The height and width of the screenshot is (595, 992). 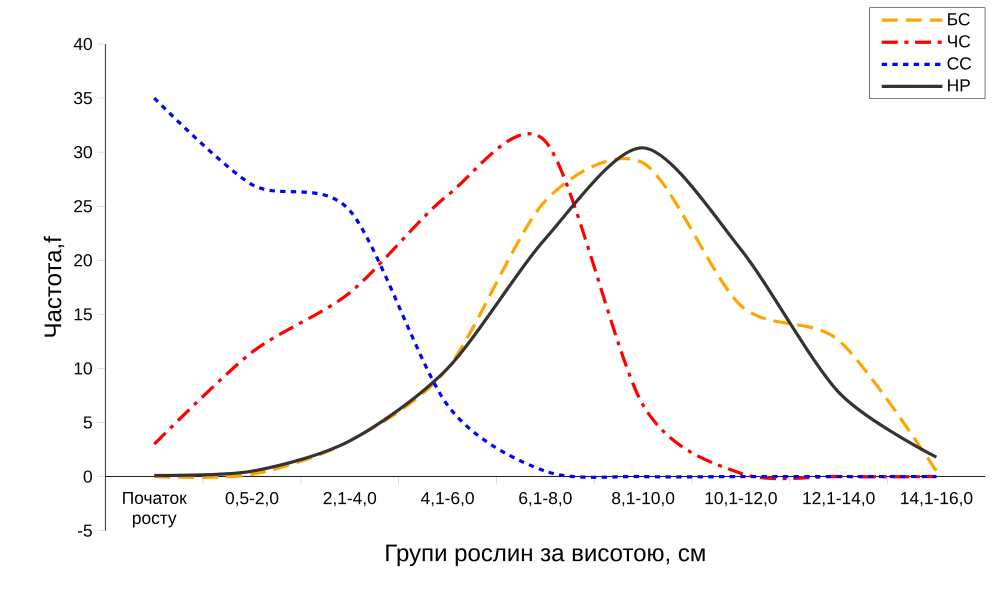 I want to click on x-tick-label: 2,1-4,0, so click(x=350, y=499).